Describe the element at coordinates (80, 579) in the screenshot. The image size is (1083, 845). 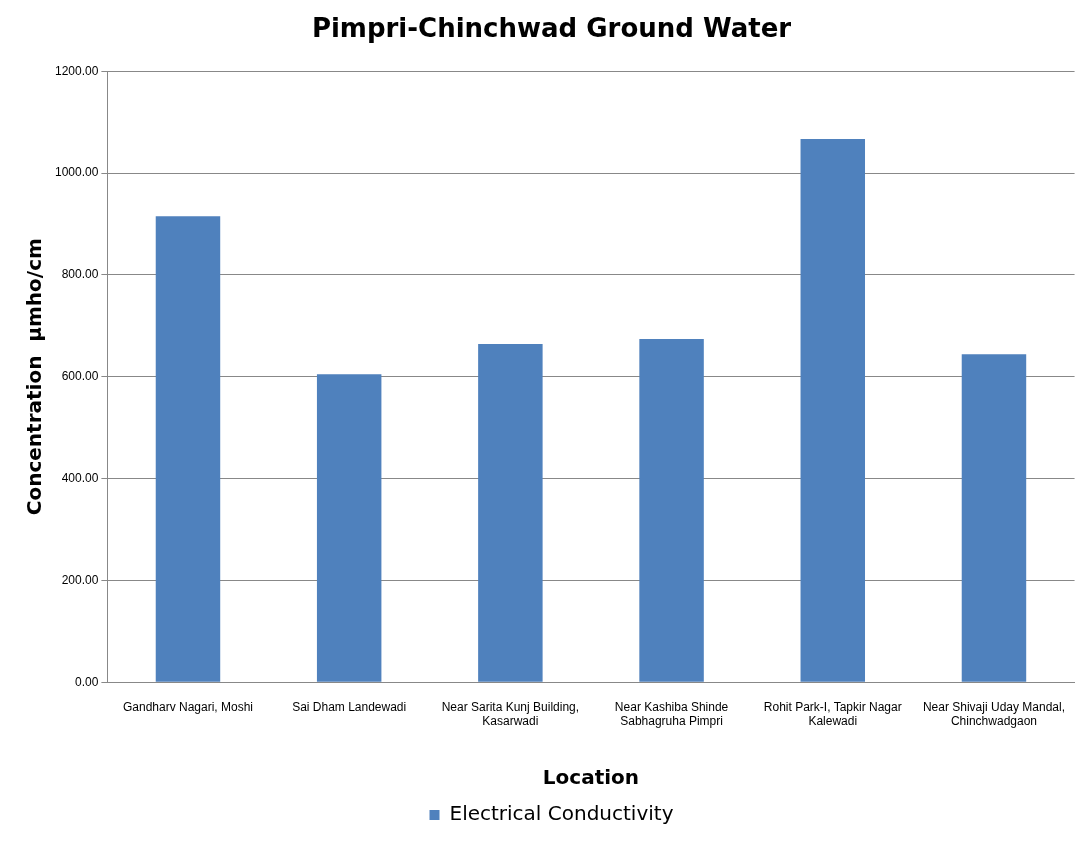
I see `y-tick-label: 200.00` at that location.